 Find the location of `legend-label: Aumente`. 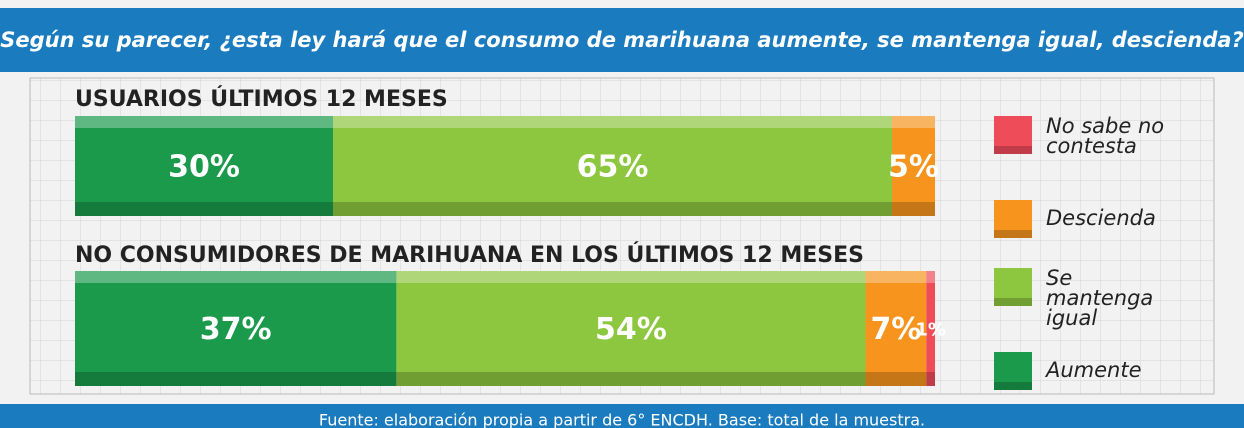

legend-label: Aumente is located at coordinates (1094, 370).